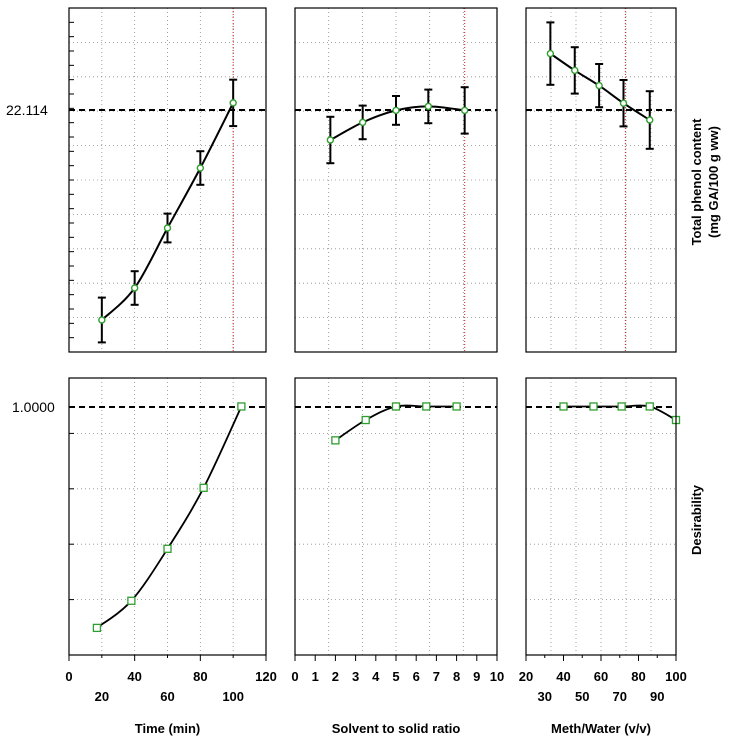 The width and height of the screenshot is (735, 741). I want to click on desirability-reference-value: 1.0000, so click(33, 407).